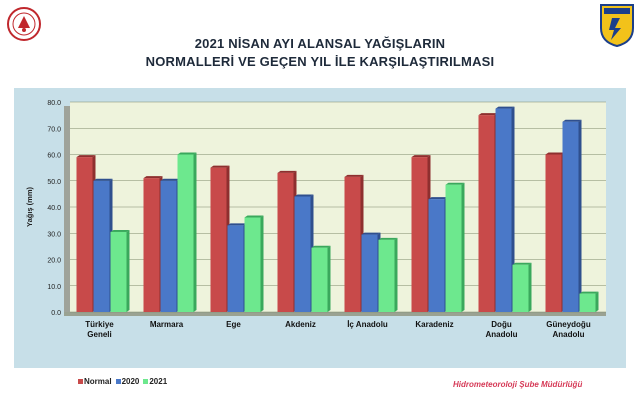  Describe the element at coordinates (54, 234) in the screenshot. I see `y-tick-label: 30.0` at that location.